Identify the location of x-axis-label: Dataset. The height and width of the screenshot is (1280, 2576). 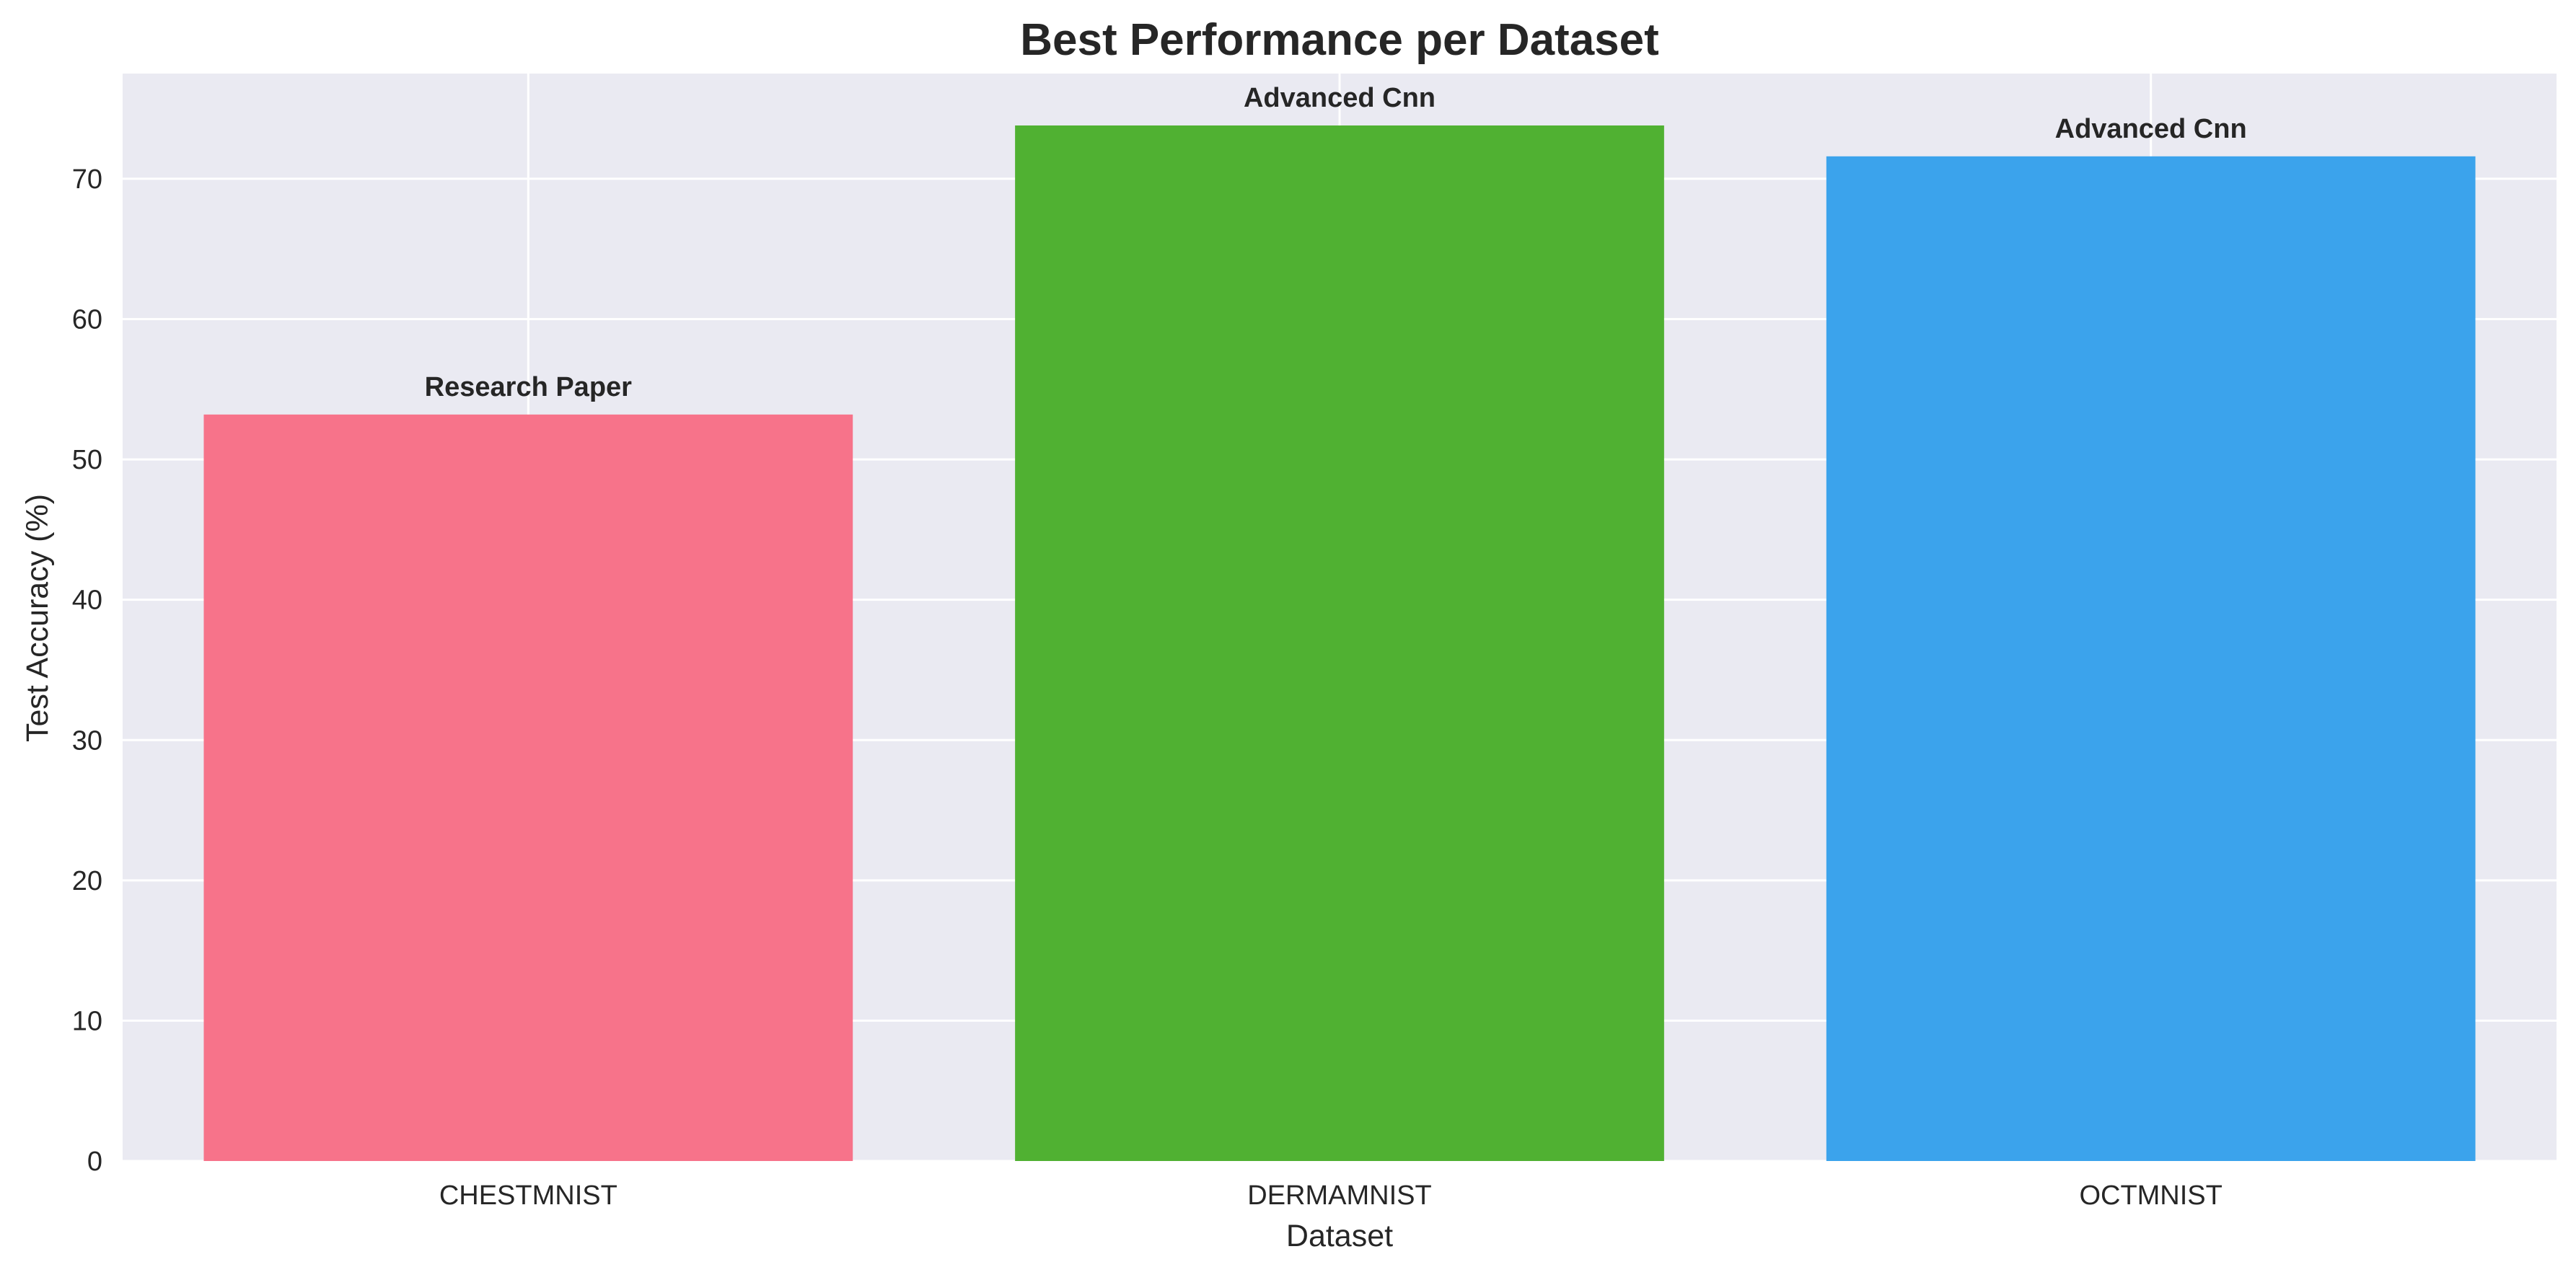
(1339, 1236).